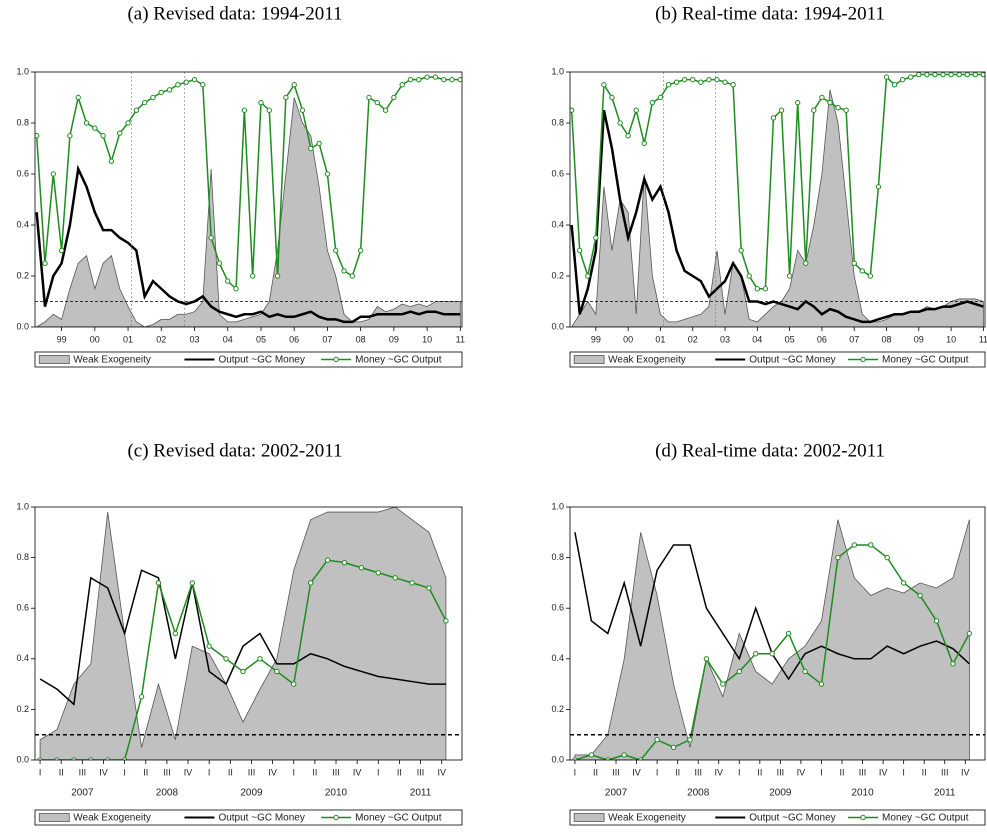 The image size is (987, 832). Describe the element at coordinates (589, 359) in the screenshot. I see `legend-swatch` at that location.